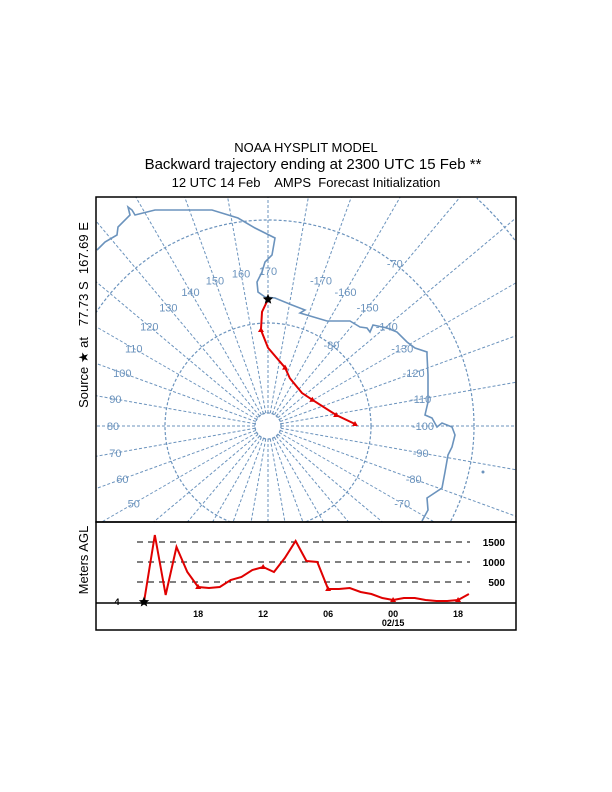 The image size is (612, 792). I want to click on height-panel: 500 1000 1500 4 18 12 06 00 18 02/15, so click(306, 581).